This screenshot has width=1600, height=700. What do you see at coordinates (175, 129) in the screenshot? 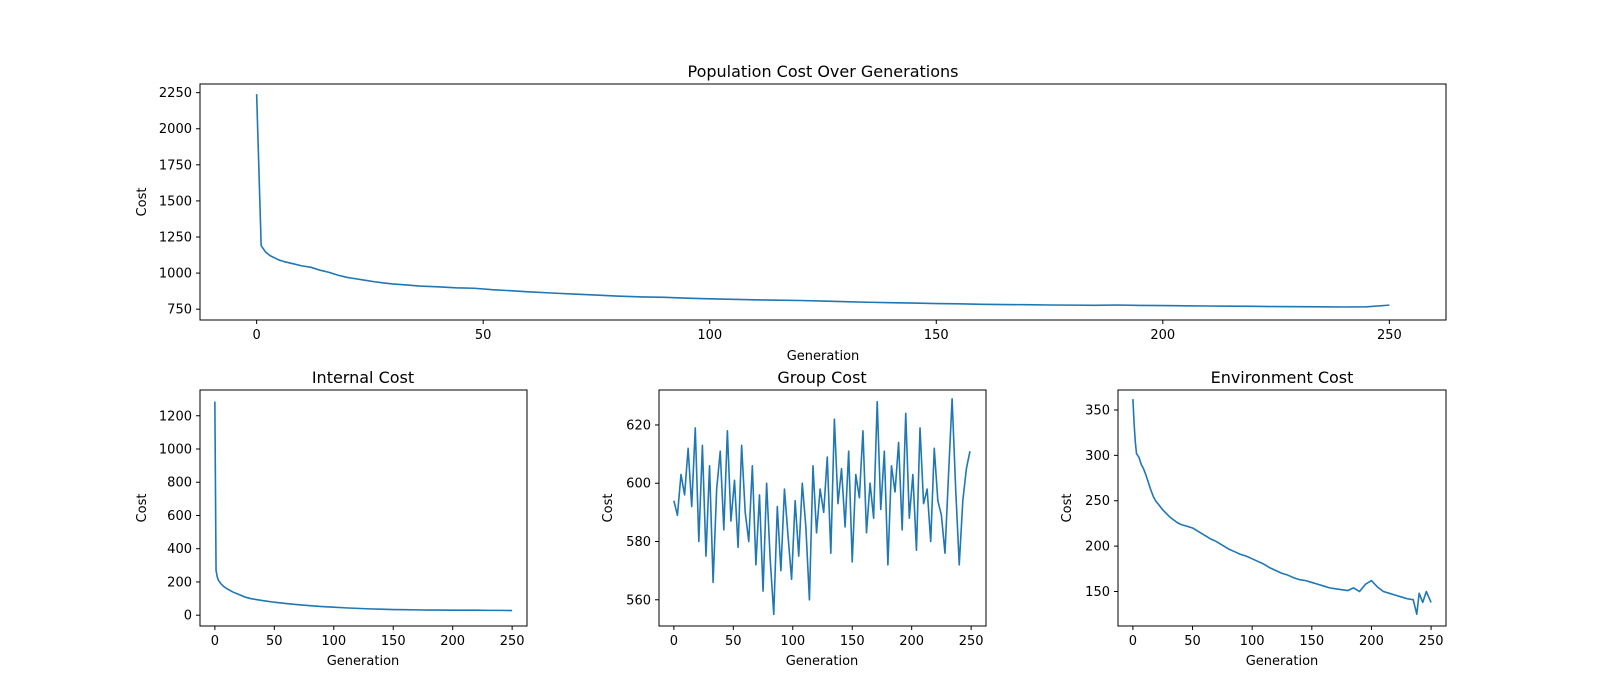
I see `y-tick-label: 2000` at bounding box center [175, 129].